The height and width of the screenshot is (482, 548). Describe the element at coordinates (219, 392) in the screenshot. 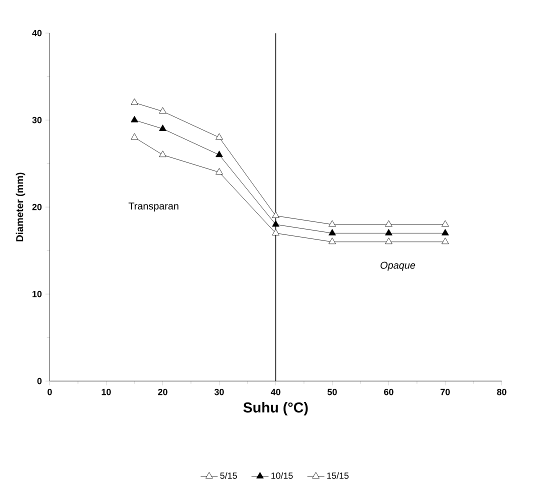

I see `x-tick-label: 30` at that location.